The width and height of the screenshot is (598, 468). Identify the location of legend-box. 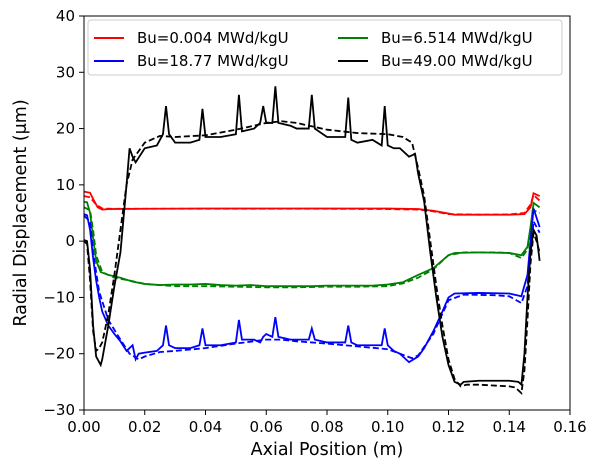
(325, 47).